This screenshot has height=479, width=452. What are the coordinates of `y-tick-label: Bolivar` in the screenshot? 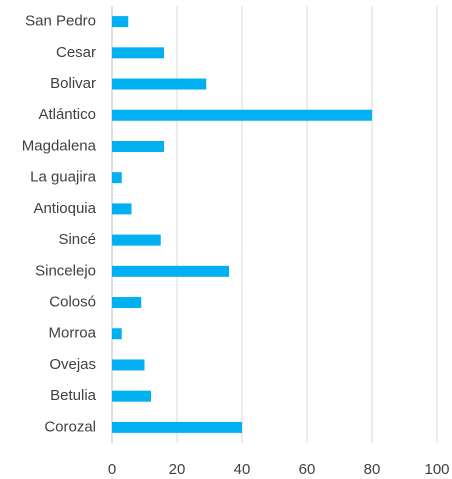 It's located at (73, 83).